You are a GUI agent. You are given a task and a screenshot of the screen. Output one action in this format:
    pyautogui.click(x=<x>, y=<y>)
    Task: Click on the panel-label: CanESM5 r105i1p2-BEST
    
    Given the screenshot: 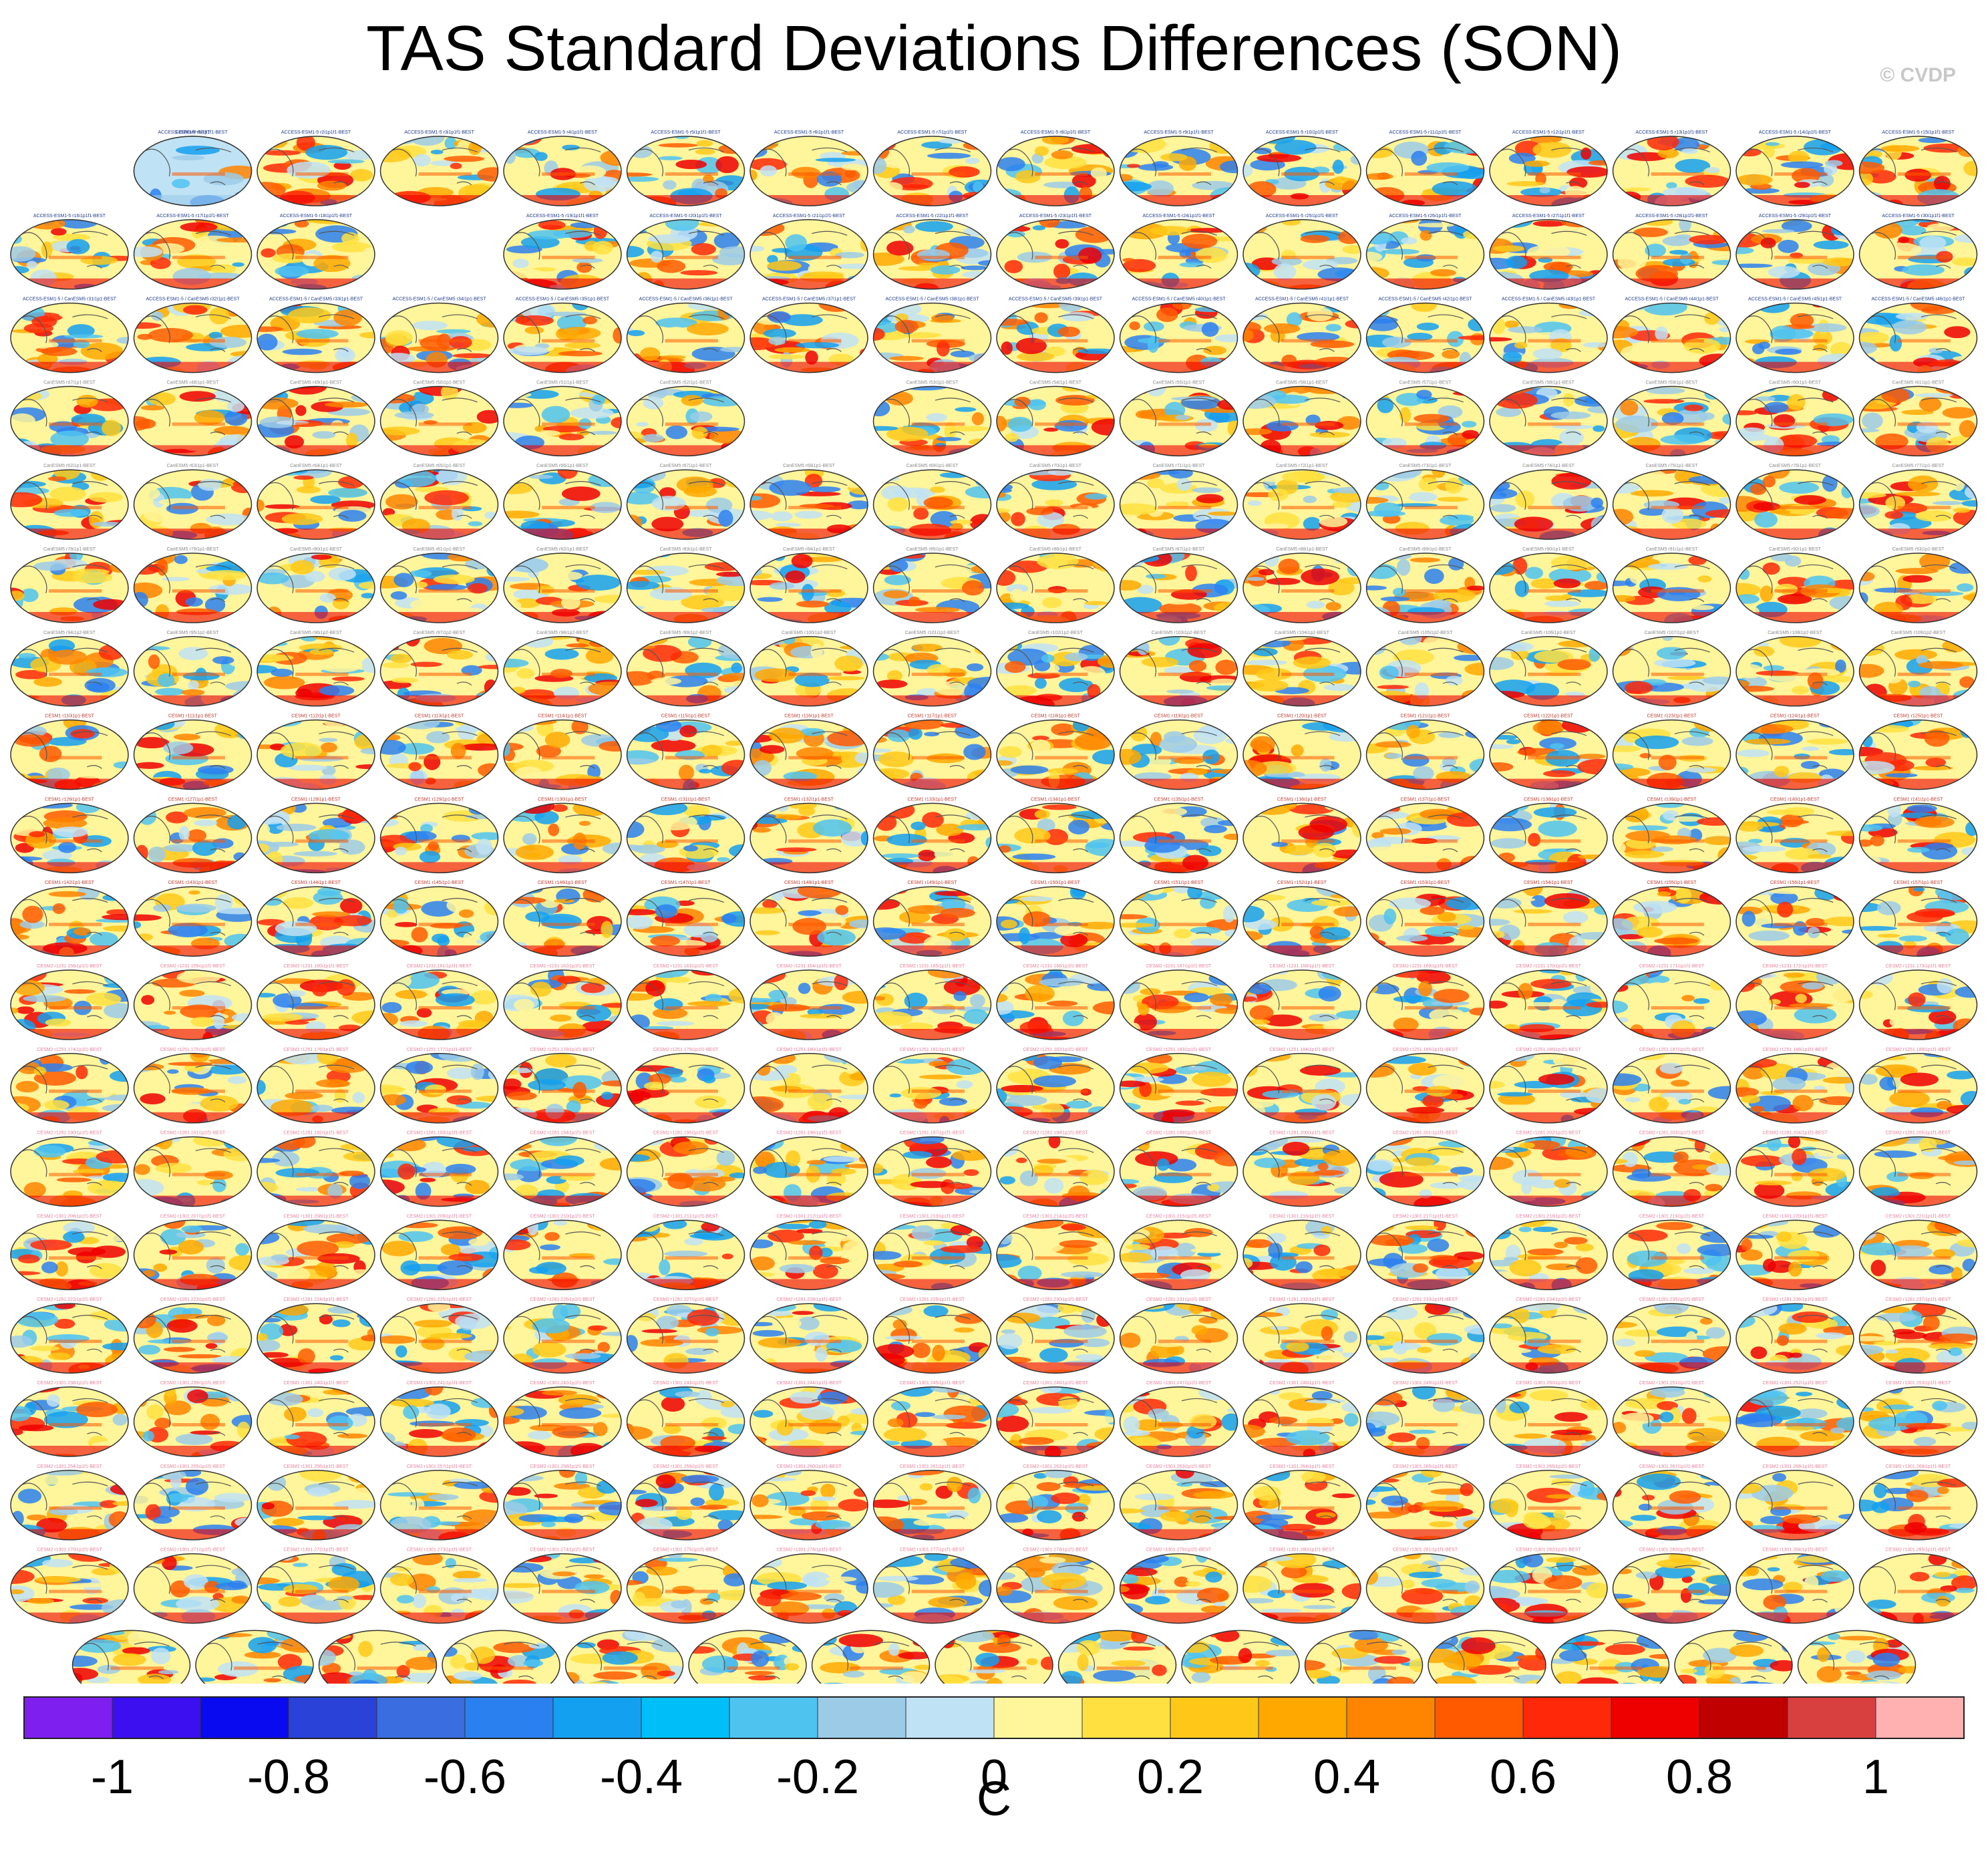 What is the action you would take?
    pyautogui.click(x=1425, y=633)
    